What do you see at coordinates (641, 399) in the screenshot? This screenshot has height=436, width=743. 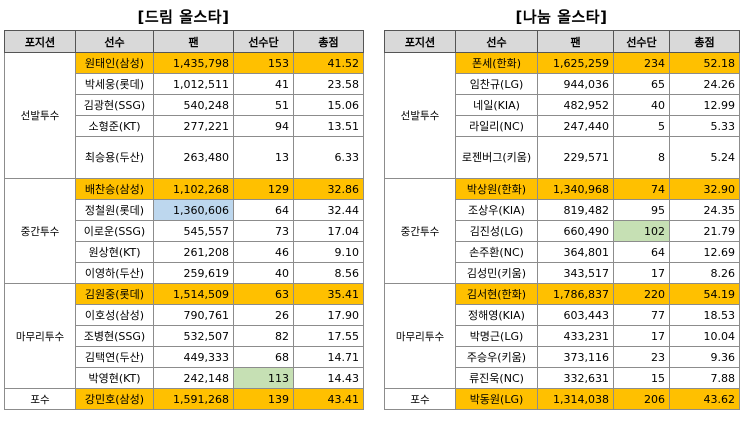 I see `team-votes-cell: 206` at bounding box center [641, 399].